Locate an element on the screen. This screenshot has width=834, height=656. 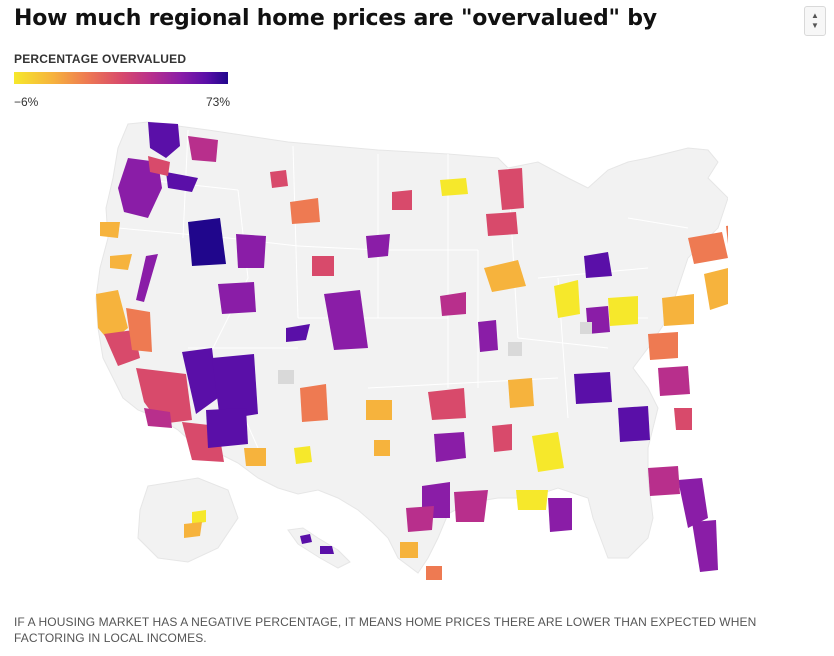
hawaii-land is located at coordinates (319, 548).